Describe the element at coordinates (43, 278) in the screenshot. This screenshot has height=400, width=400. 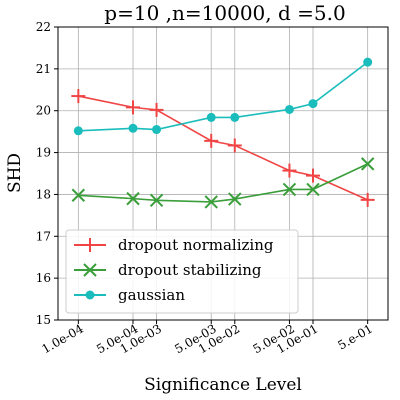
I see `y-tick-label: 16` at that location.